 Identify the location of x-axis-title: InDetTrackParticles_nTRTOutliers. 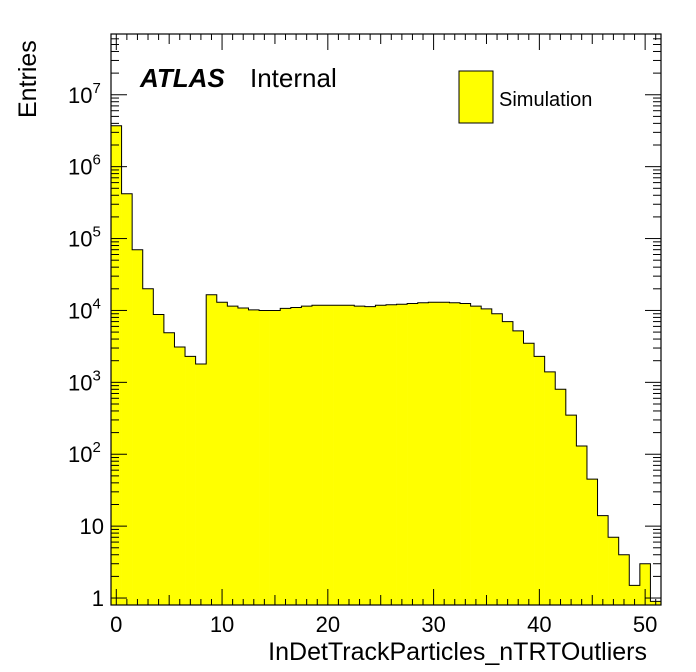
(457, 652).